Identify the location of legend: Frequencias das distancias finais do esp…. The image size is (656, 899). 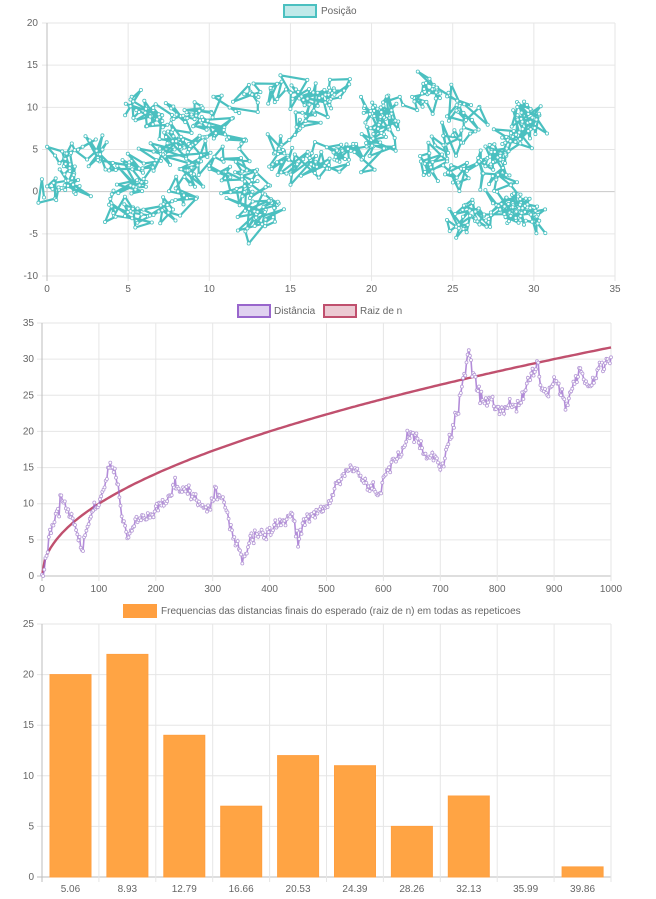
(322, 611).